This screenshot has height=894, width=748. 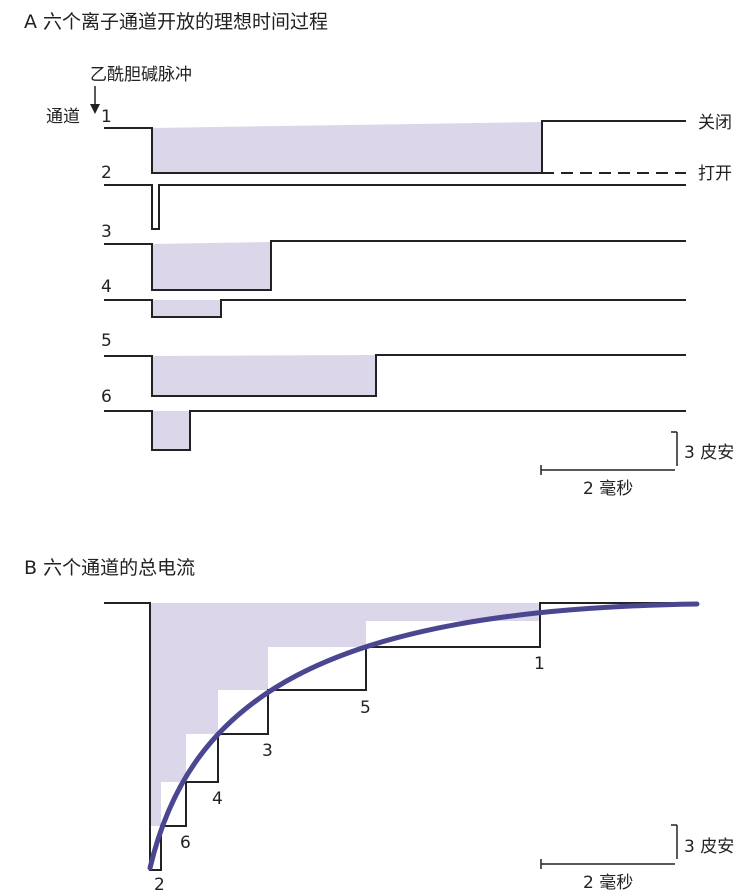 What do you see at coordinates (185, 843) in the screenshot?
I see `step-label-6: 6` at bounding box center [185, 843].